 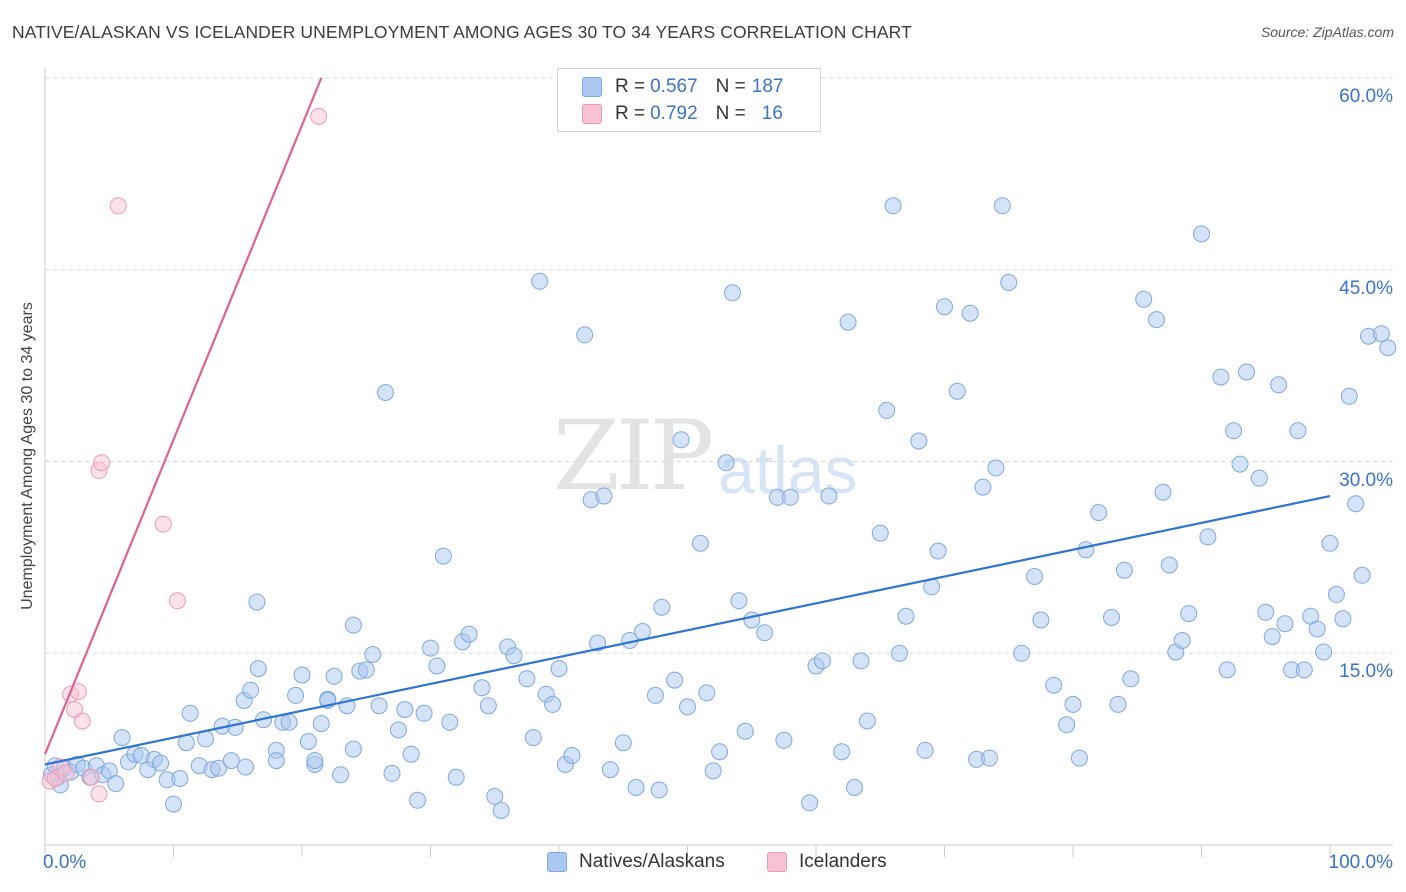 I want to click on legend-r-label: R =, so click(x=630, y=113).